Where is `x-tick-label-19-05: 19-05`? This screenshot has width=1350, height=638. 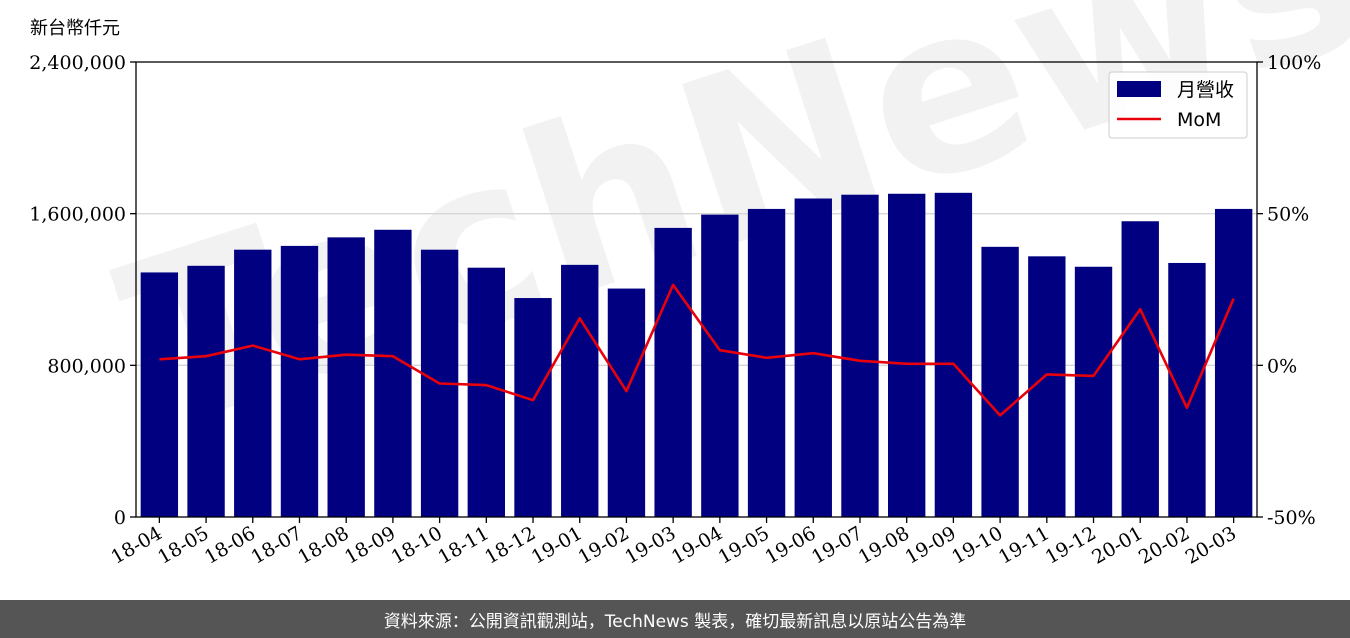 x-tick-label-19-05: 19-05 is located at coordinates (744, 545).